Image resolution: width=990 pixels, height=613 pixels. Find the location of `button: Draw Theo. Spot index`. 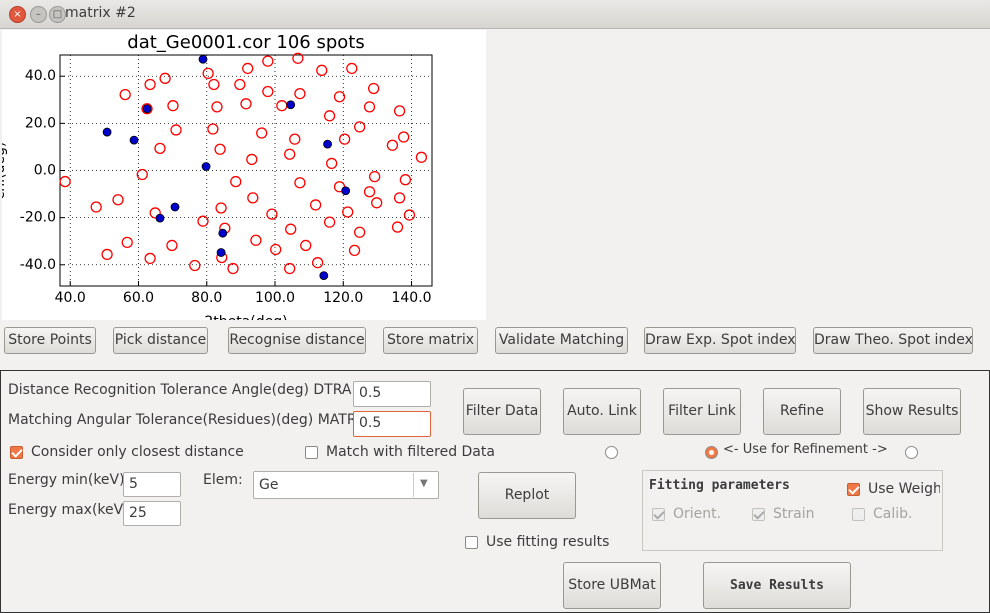

button: Draw Theo. Spot index is located at coordinates (893, 340).